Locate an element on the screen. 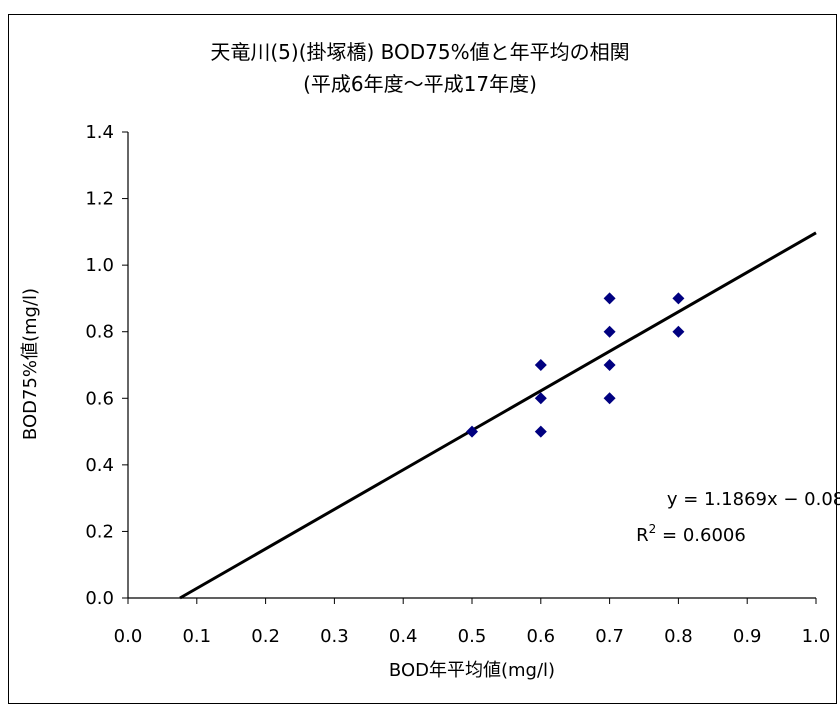 The image size is (840, 708). x-tick-label: 0.1 is located at coordinates (196, 636).